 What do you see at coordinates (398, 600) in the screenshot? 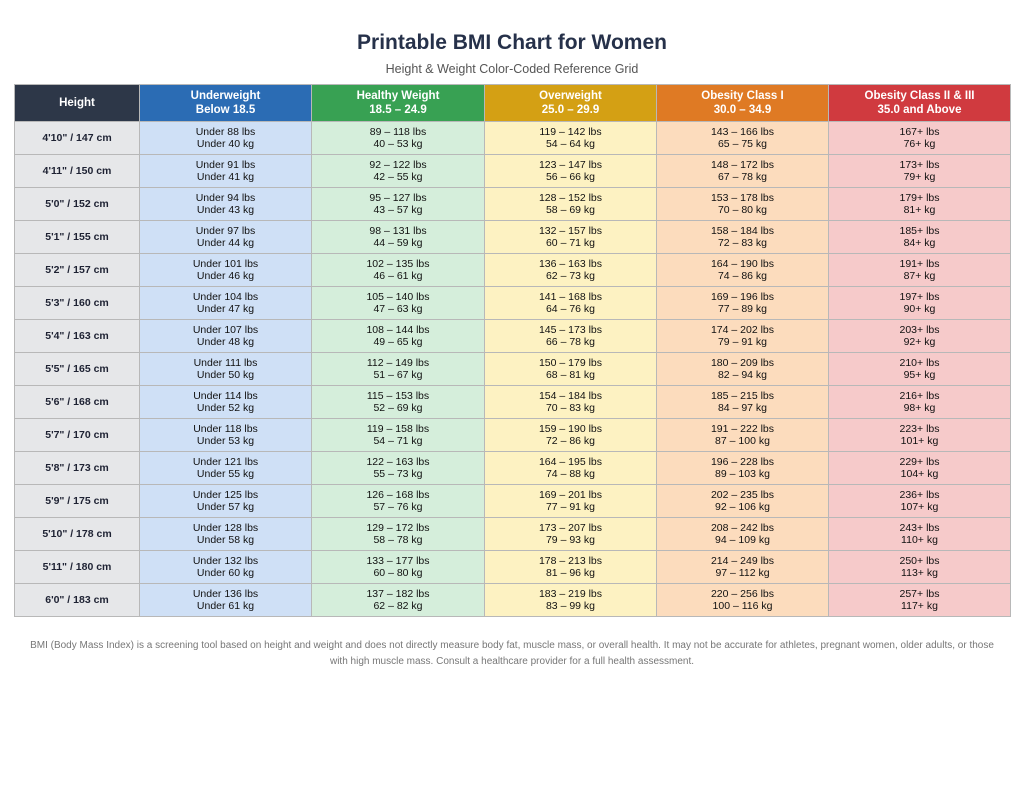
I see `weight-cell: 137 – 182 lbs 62 – 82 kg` at bounding box center [398, 600].